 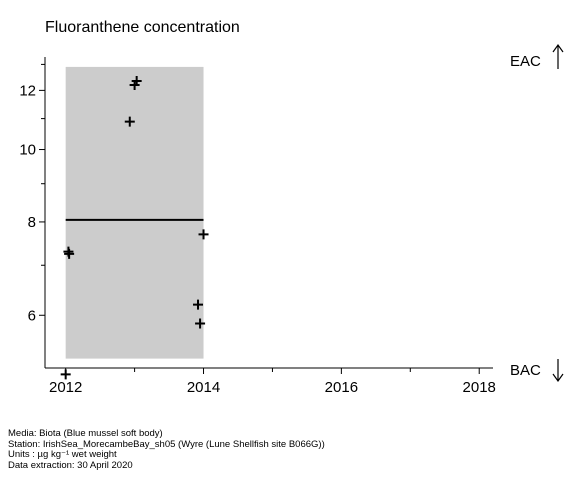 I want to click on bac-label: BAC, so click(x=525, y=370).